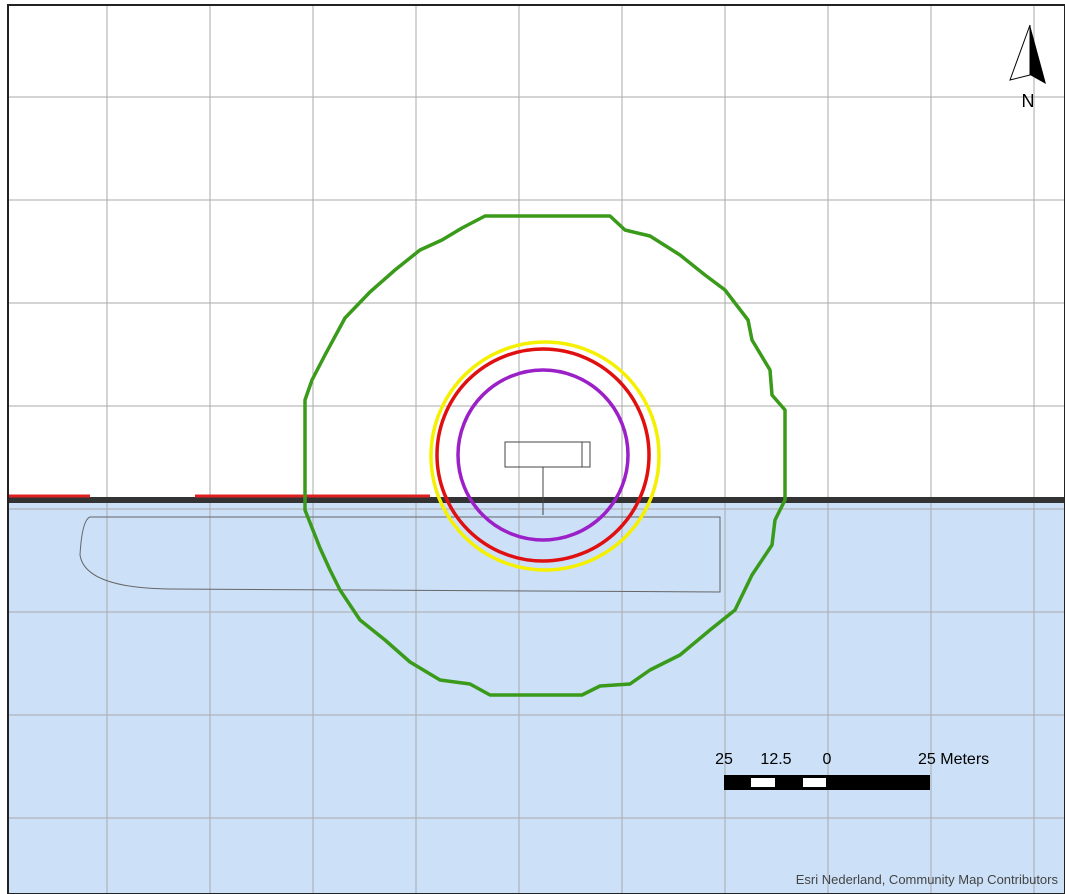 The width and height of the screenshot is (1065, 894). I want to click on north-arrow: N, so click(1027, 67).